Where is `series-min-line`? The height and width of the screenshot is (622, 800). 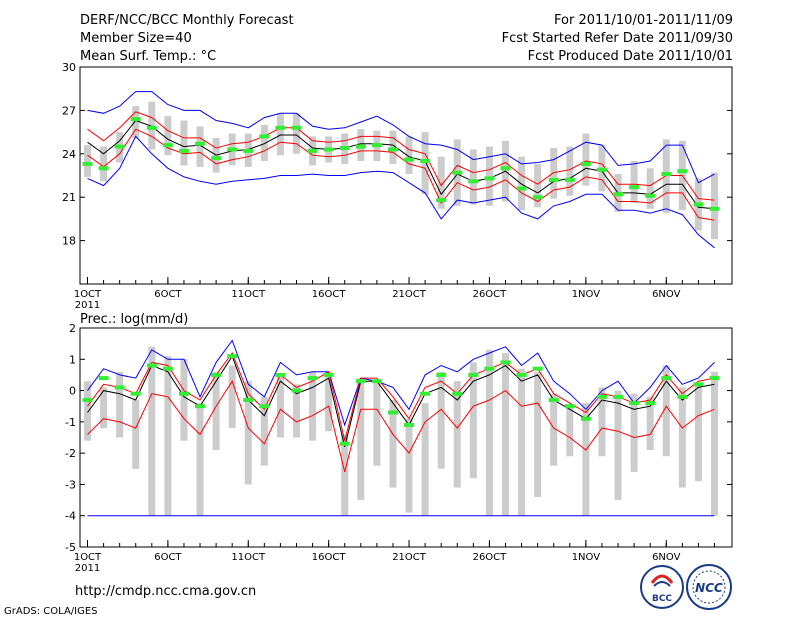 series-min-line is located at coordinates (401, 192).